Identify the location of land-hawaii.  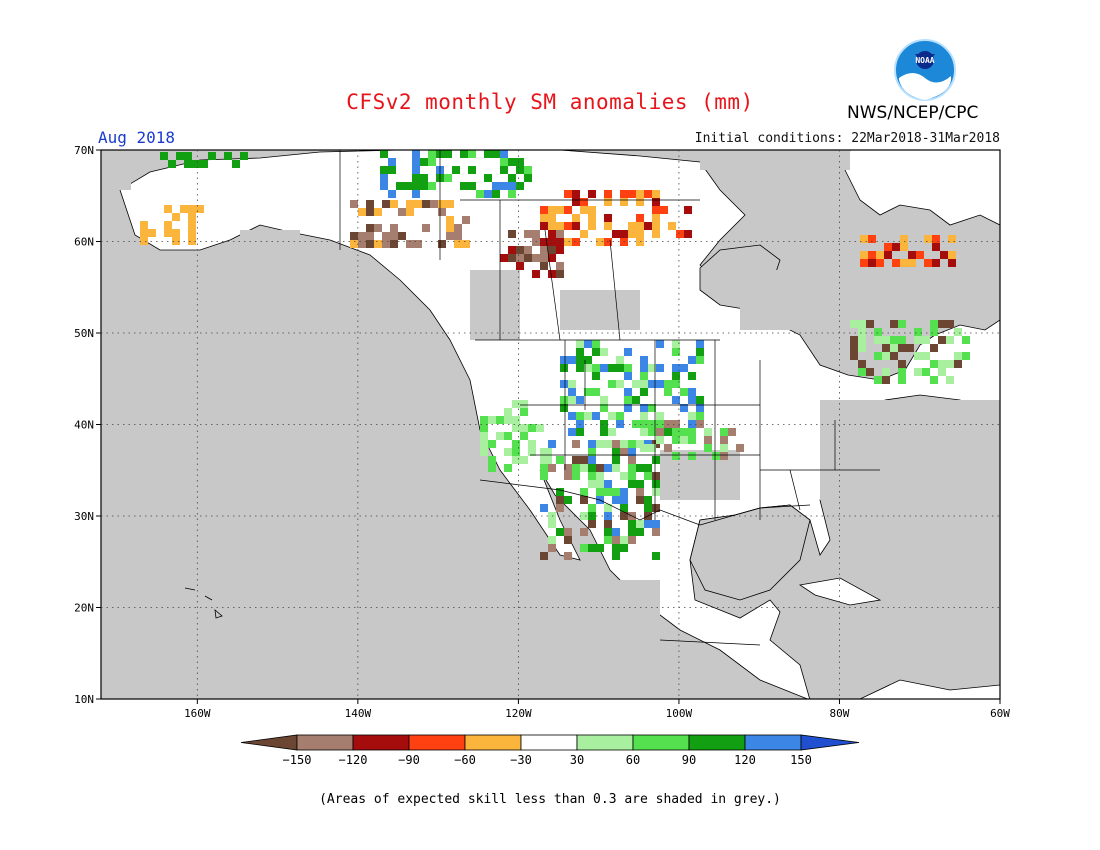
(203, 603).